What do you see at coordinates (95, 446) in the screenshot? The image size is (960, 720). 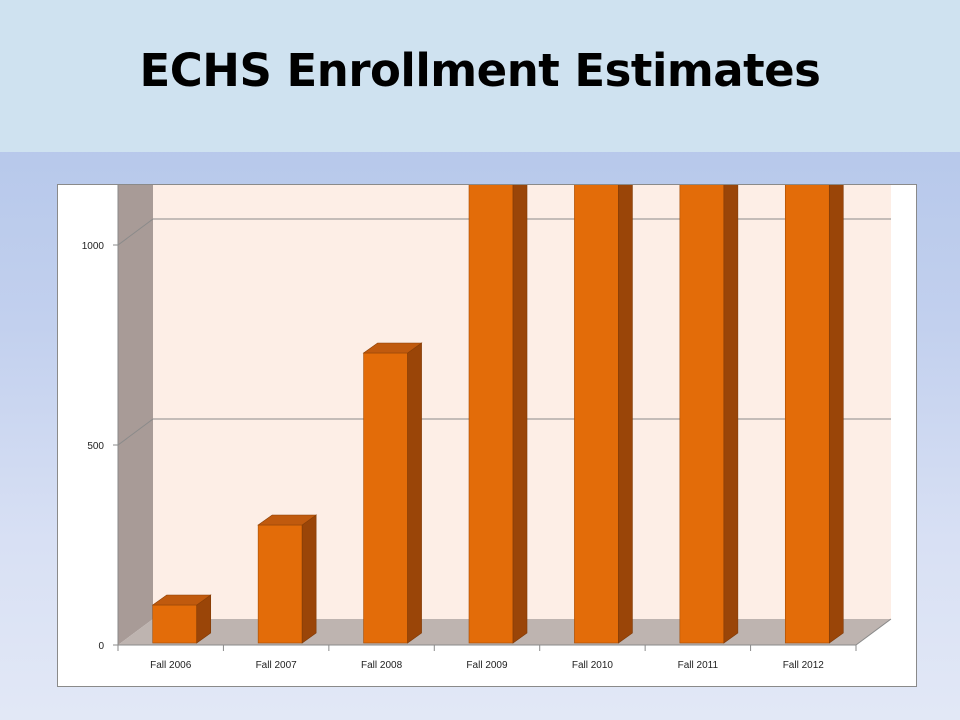 I see `y-tick-label: 500` at bounding box center [95, 446].